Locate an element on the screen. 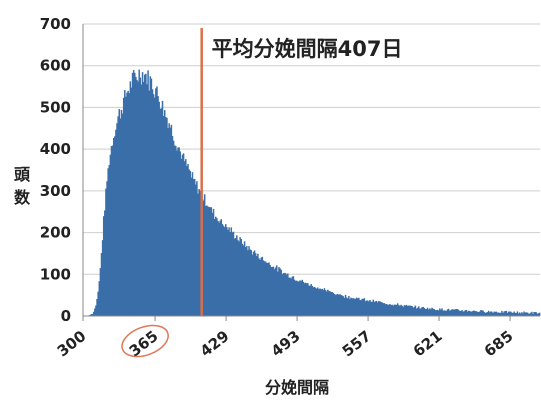  x-tick-label-621: 621 is located at coordinates (428, 343).